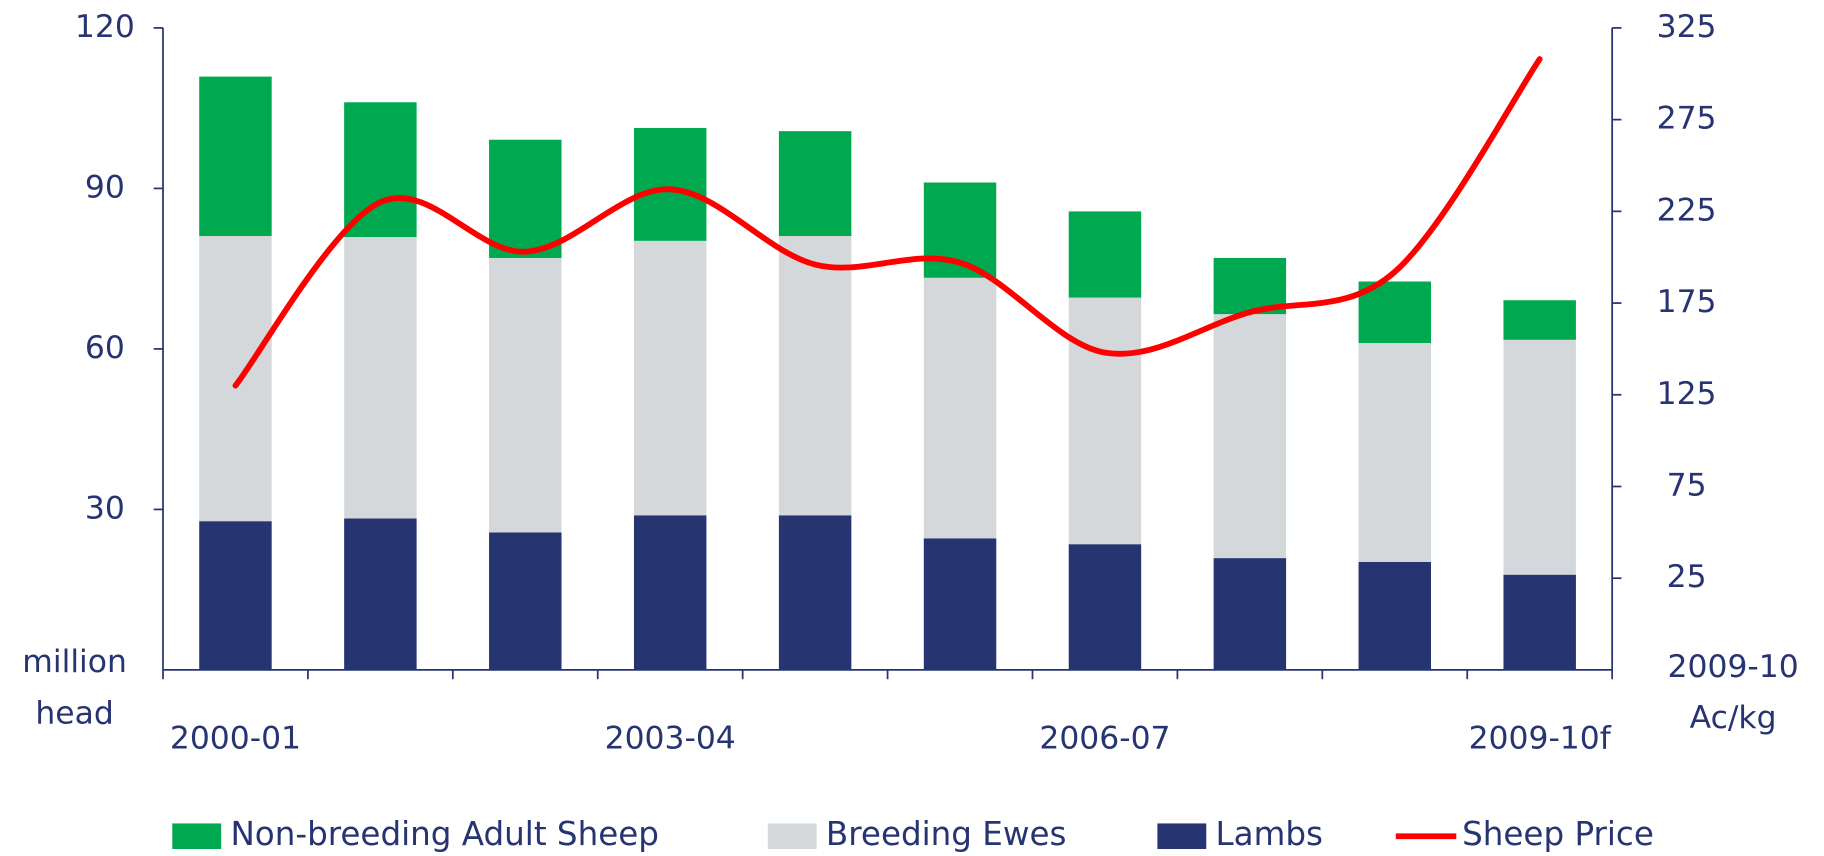 The width and height of the screenshot is (1824, 856). What do you see at coordinates (105, 187) in the screenshot?
I see `y-tick-label: 90` at bounding box center [105, 187].